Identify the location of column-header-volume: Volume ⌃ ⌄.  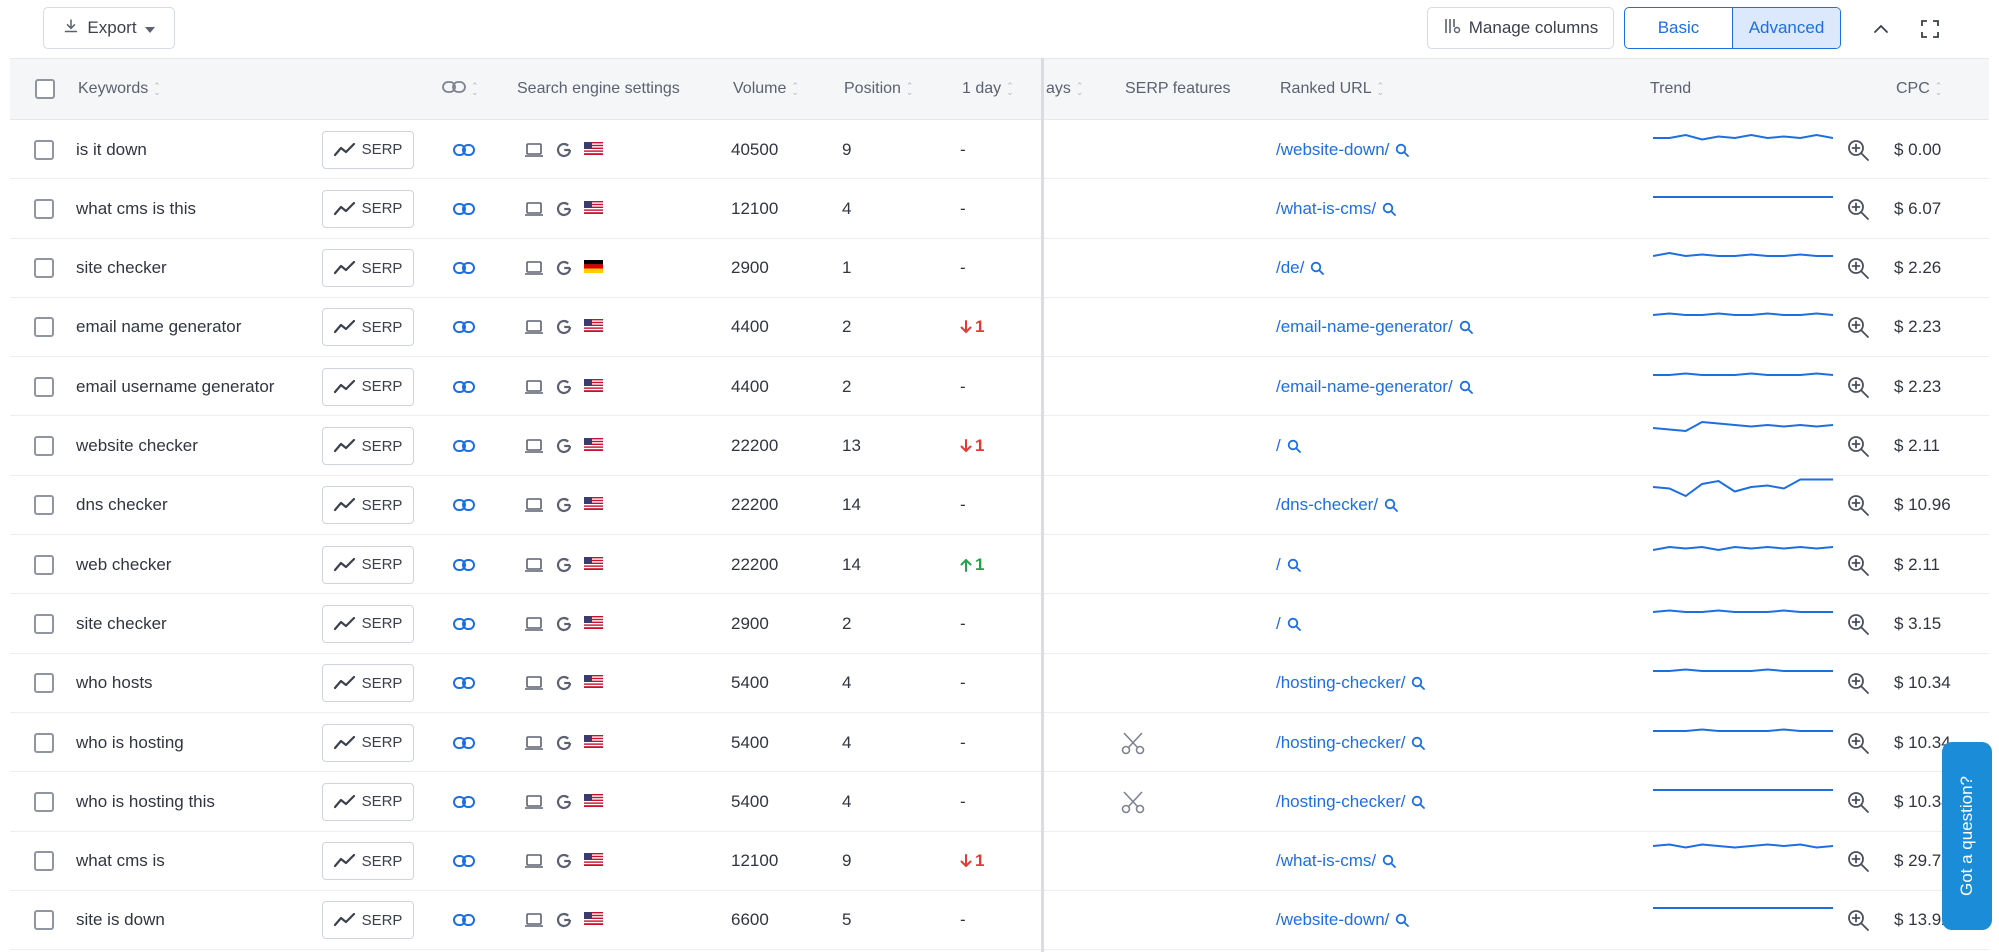
(766, 89).